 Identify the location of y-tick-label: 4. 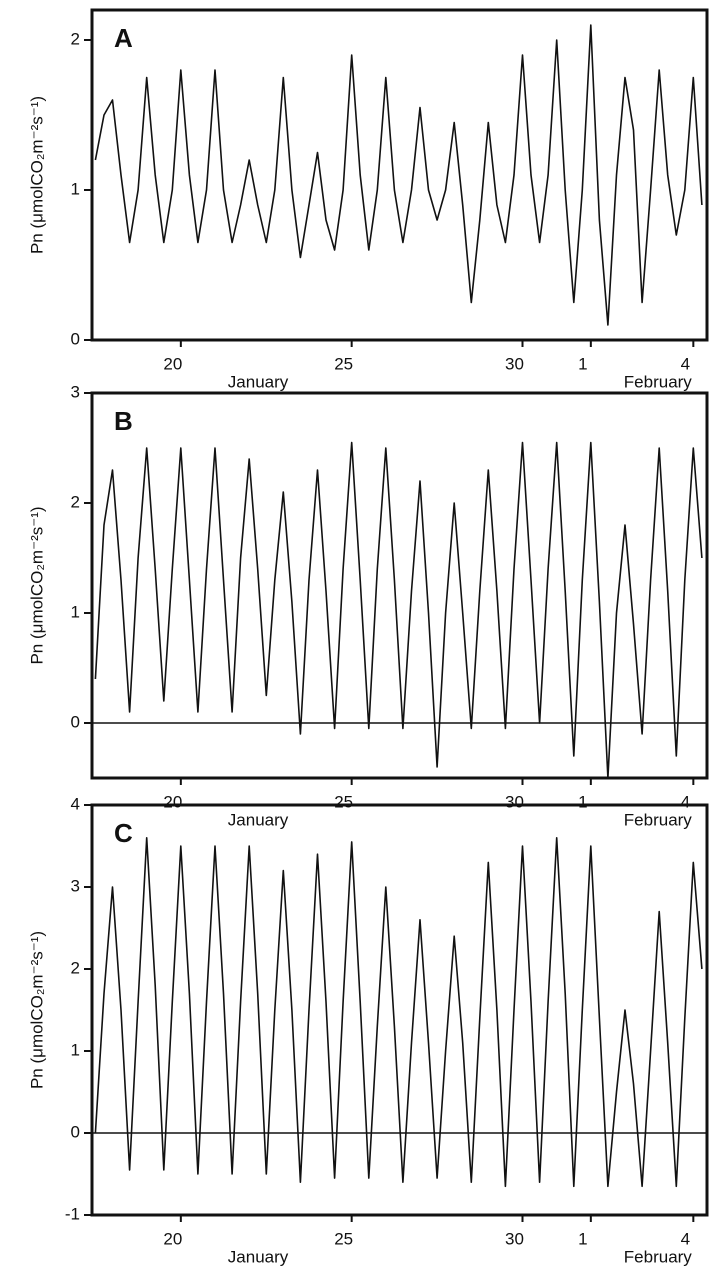
(75, 803).